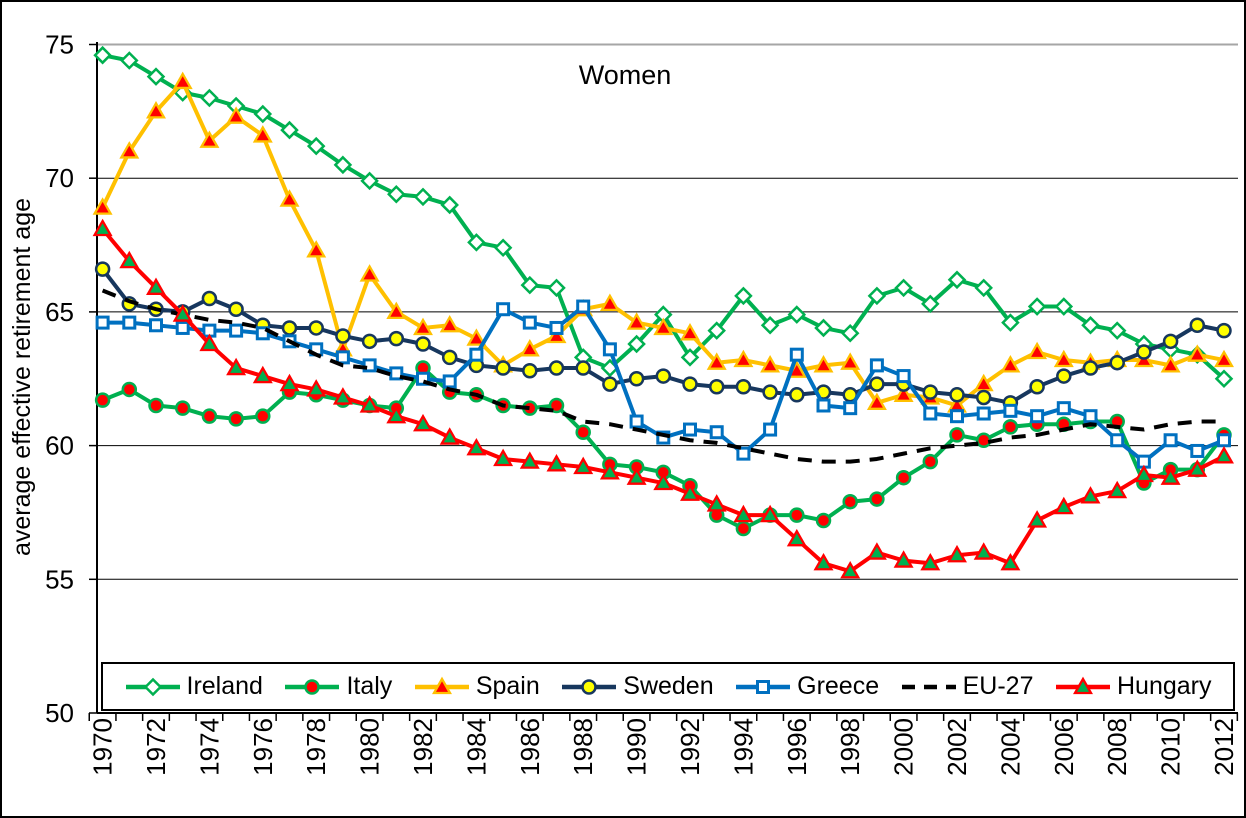 The image size is (1246, 818). Describe the element at coordinates (59, 579) in the screenshot. I see `svg-text: 55` at that location.